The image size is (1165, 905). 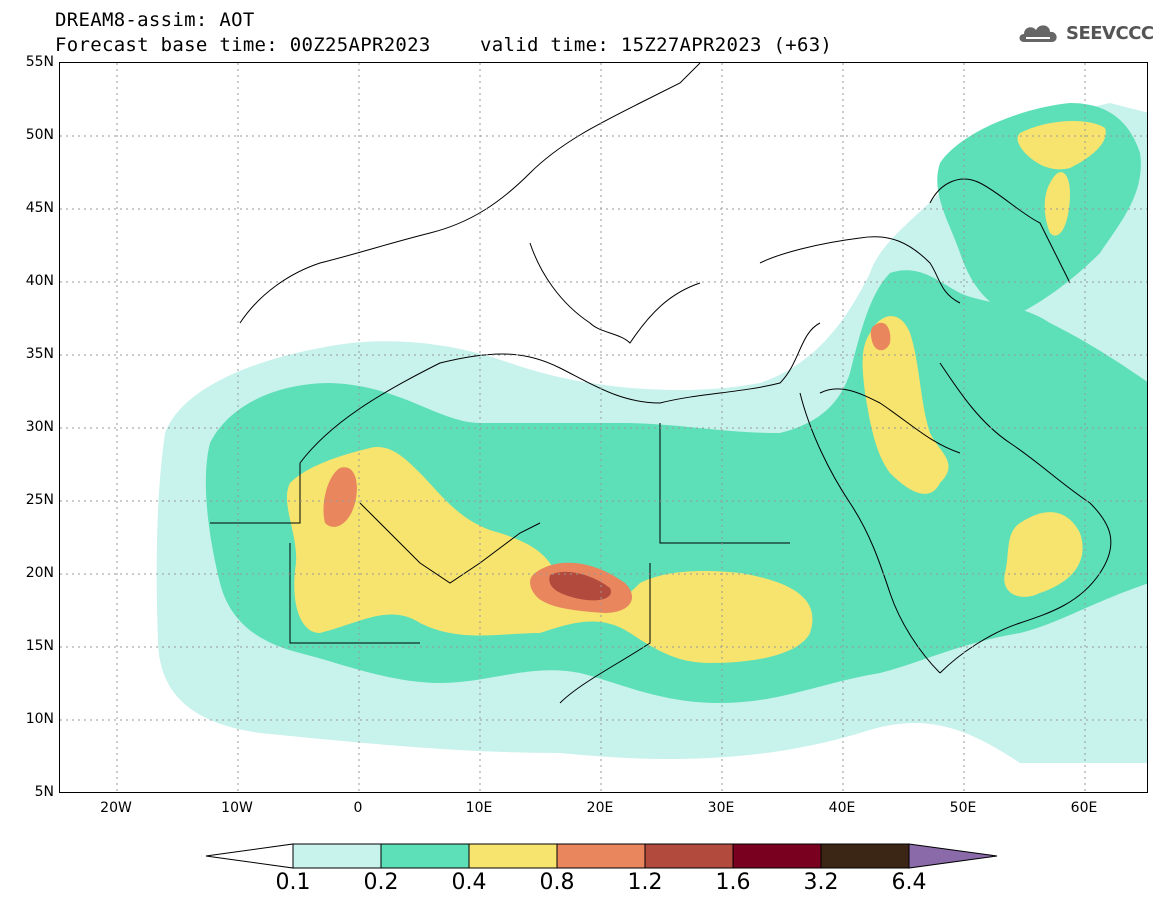 What do you see at coordinates (39, 281) in the screenshot?
I see `lat-label: 40N` at bounding box center [39, 281].